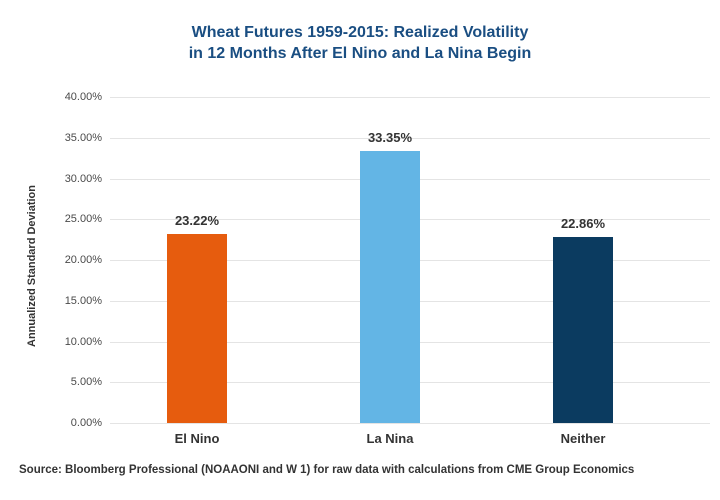 Image resolution: width=720 pixels, height=500 pixels. Describe the element at coordinates (197, 438) in the screenshot. I see `x-category-label: El Nino` at that location.